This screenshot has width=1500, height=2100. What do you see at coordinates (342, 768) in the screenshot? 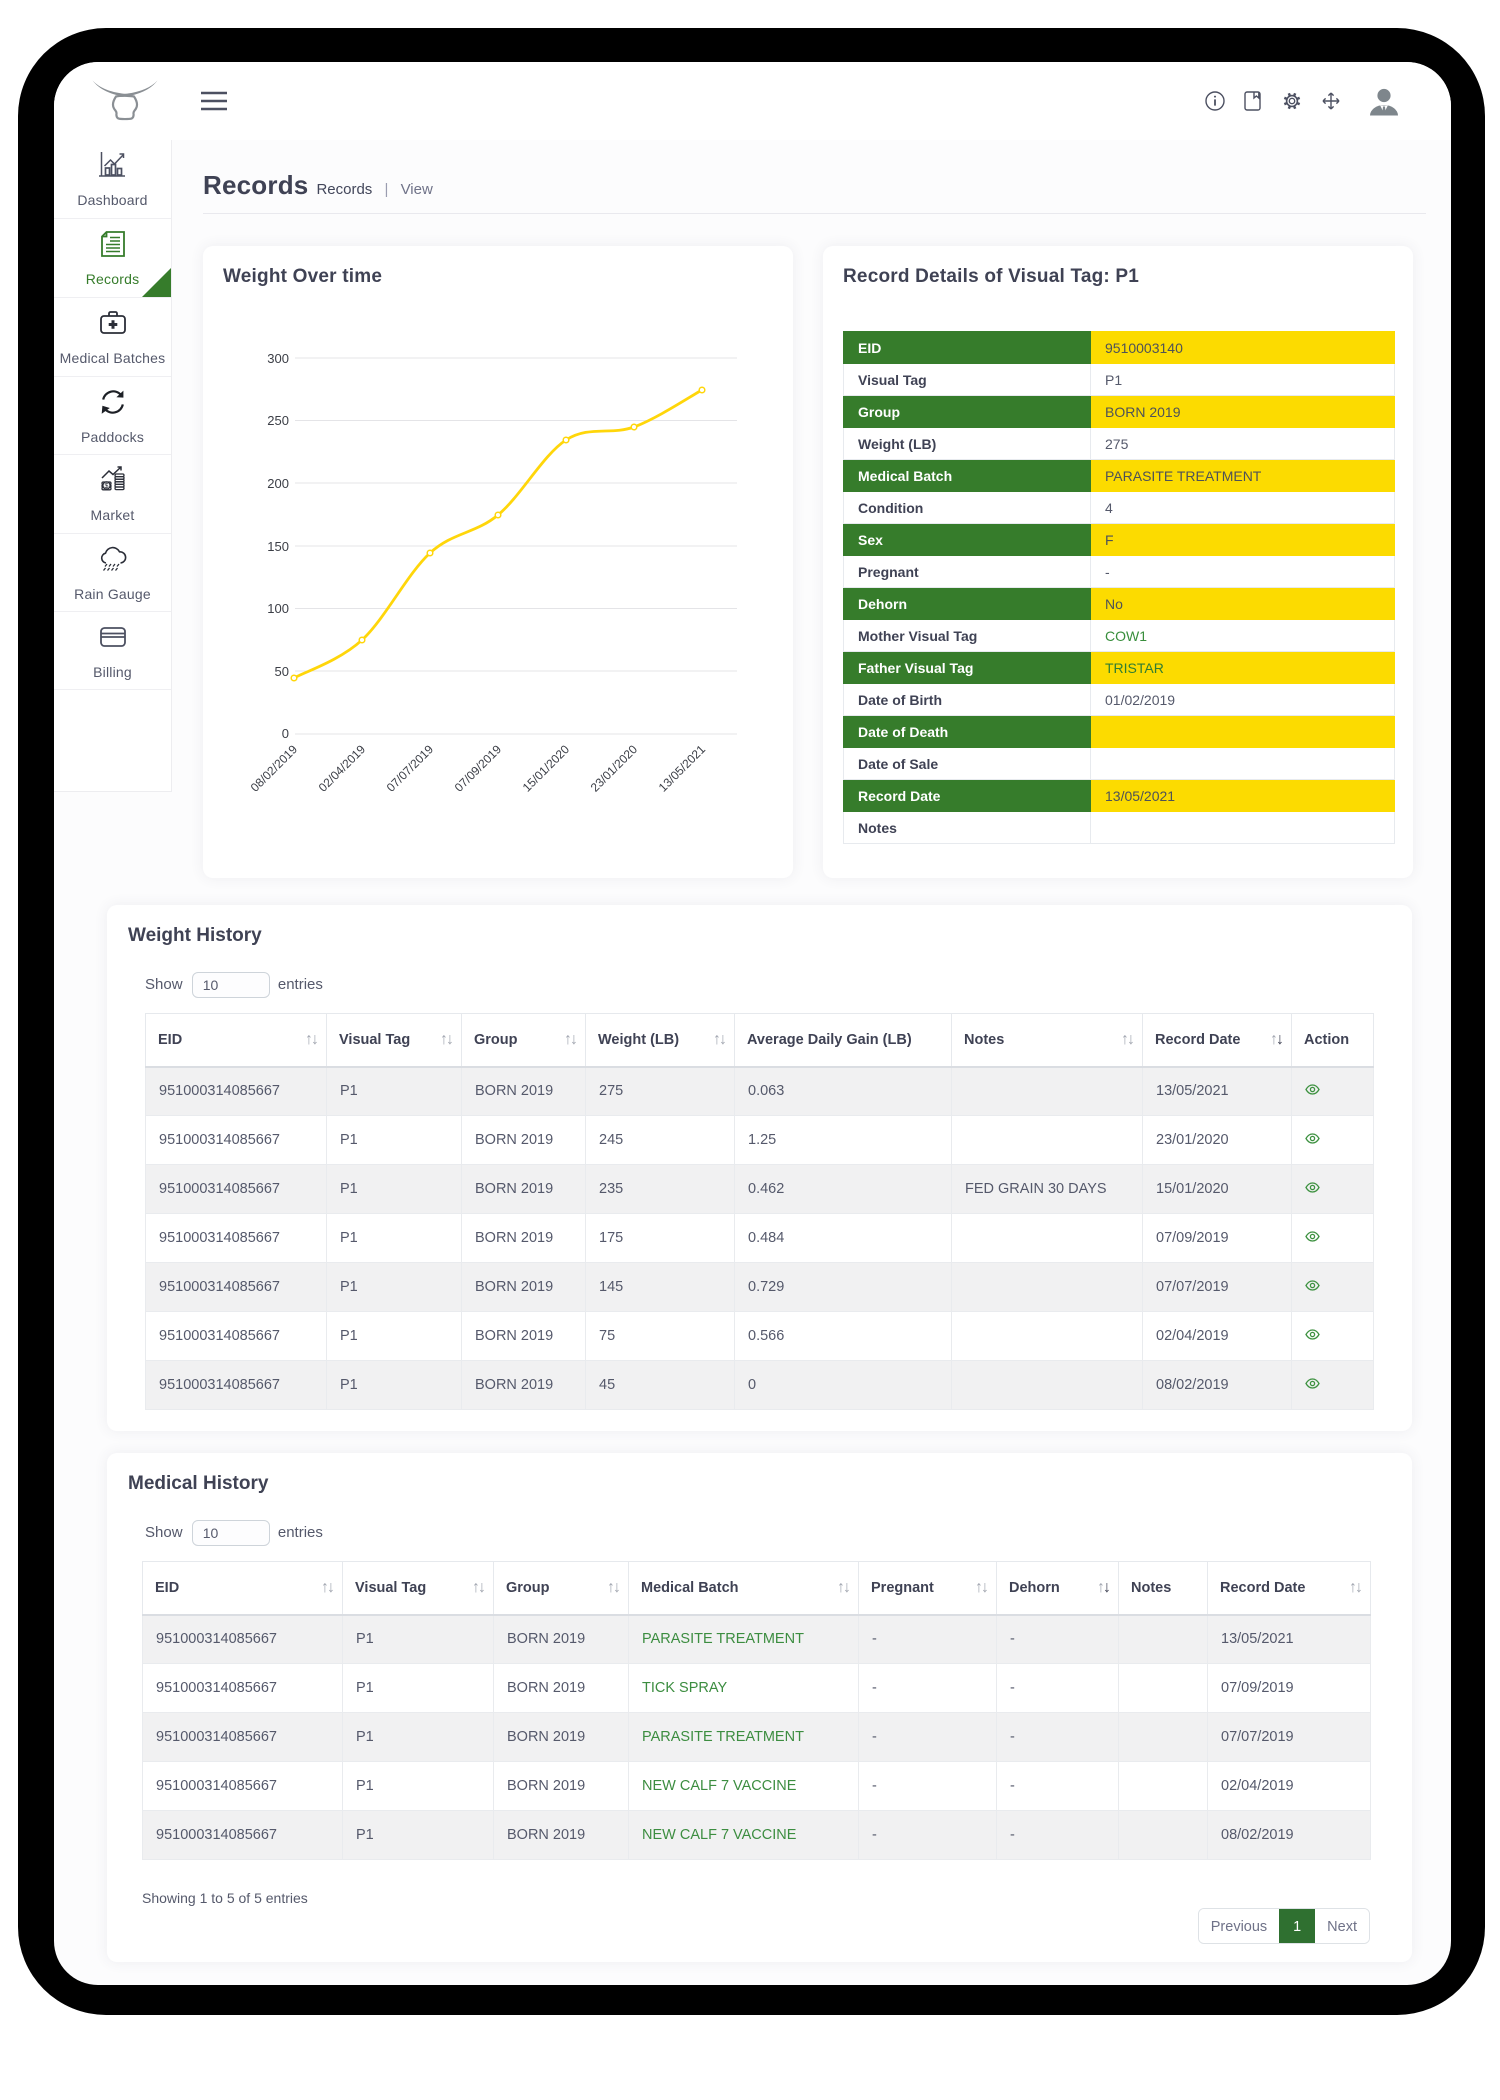
I see `svg-text: 02/04/2019` at bounding box center [342, 768].